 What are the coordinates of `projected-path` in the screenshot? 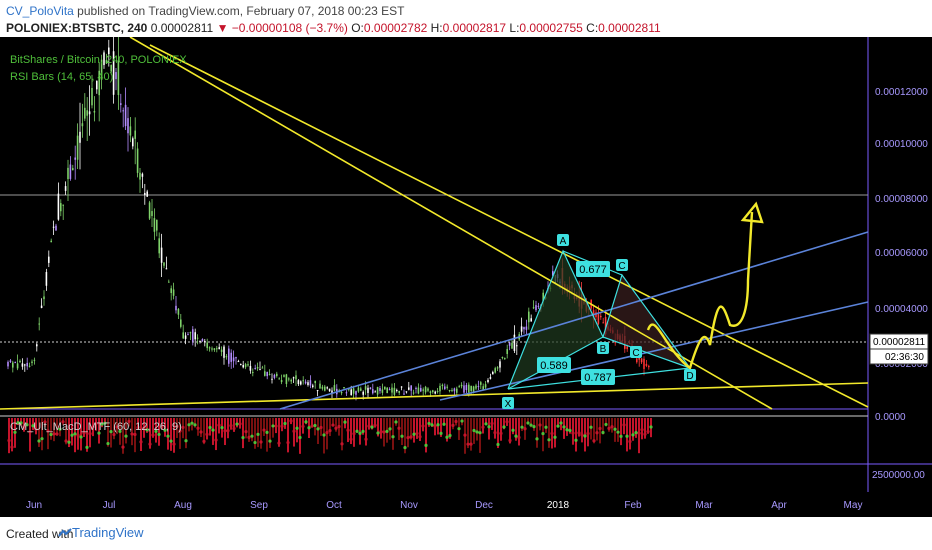 It's located at (700, 290).